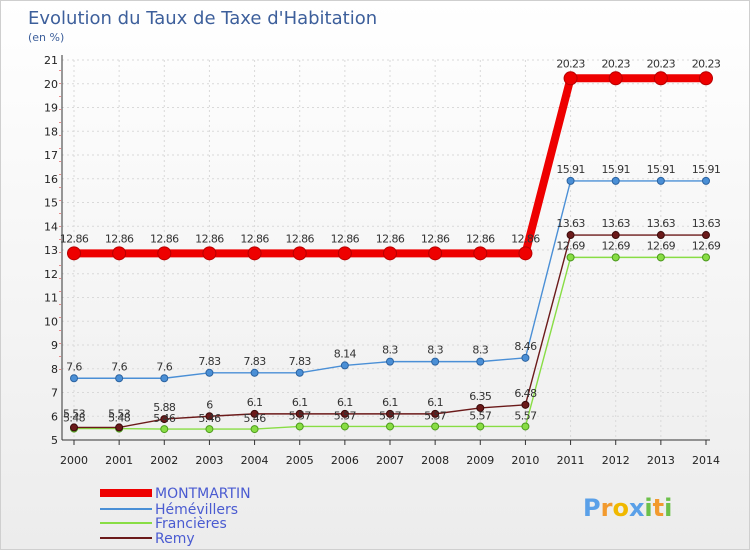 The height and width of the screenshot is (550, 750). What do you see at coordinates (607, 508) in the screenshot?
I see `logo-letter: r` at bounding box center [607, 508].